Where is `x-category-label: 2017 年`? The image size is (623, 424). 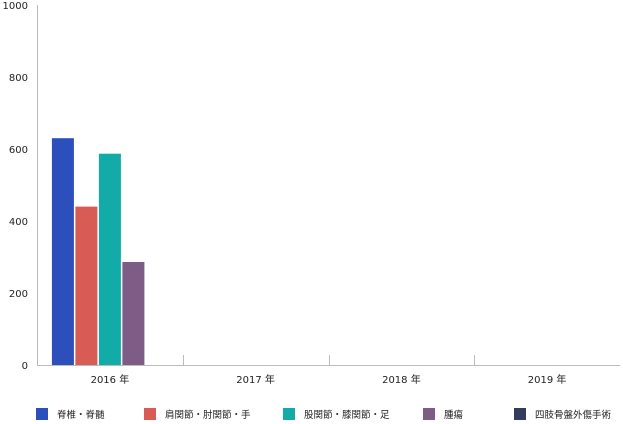 x-category-label: 2017 年 is located at coordinates (255, 379).